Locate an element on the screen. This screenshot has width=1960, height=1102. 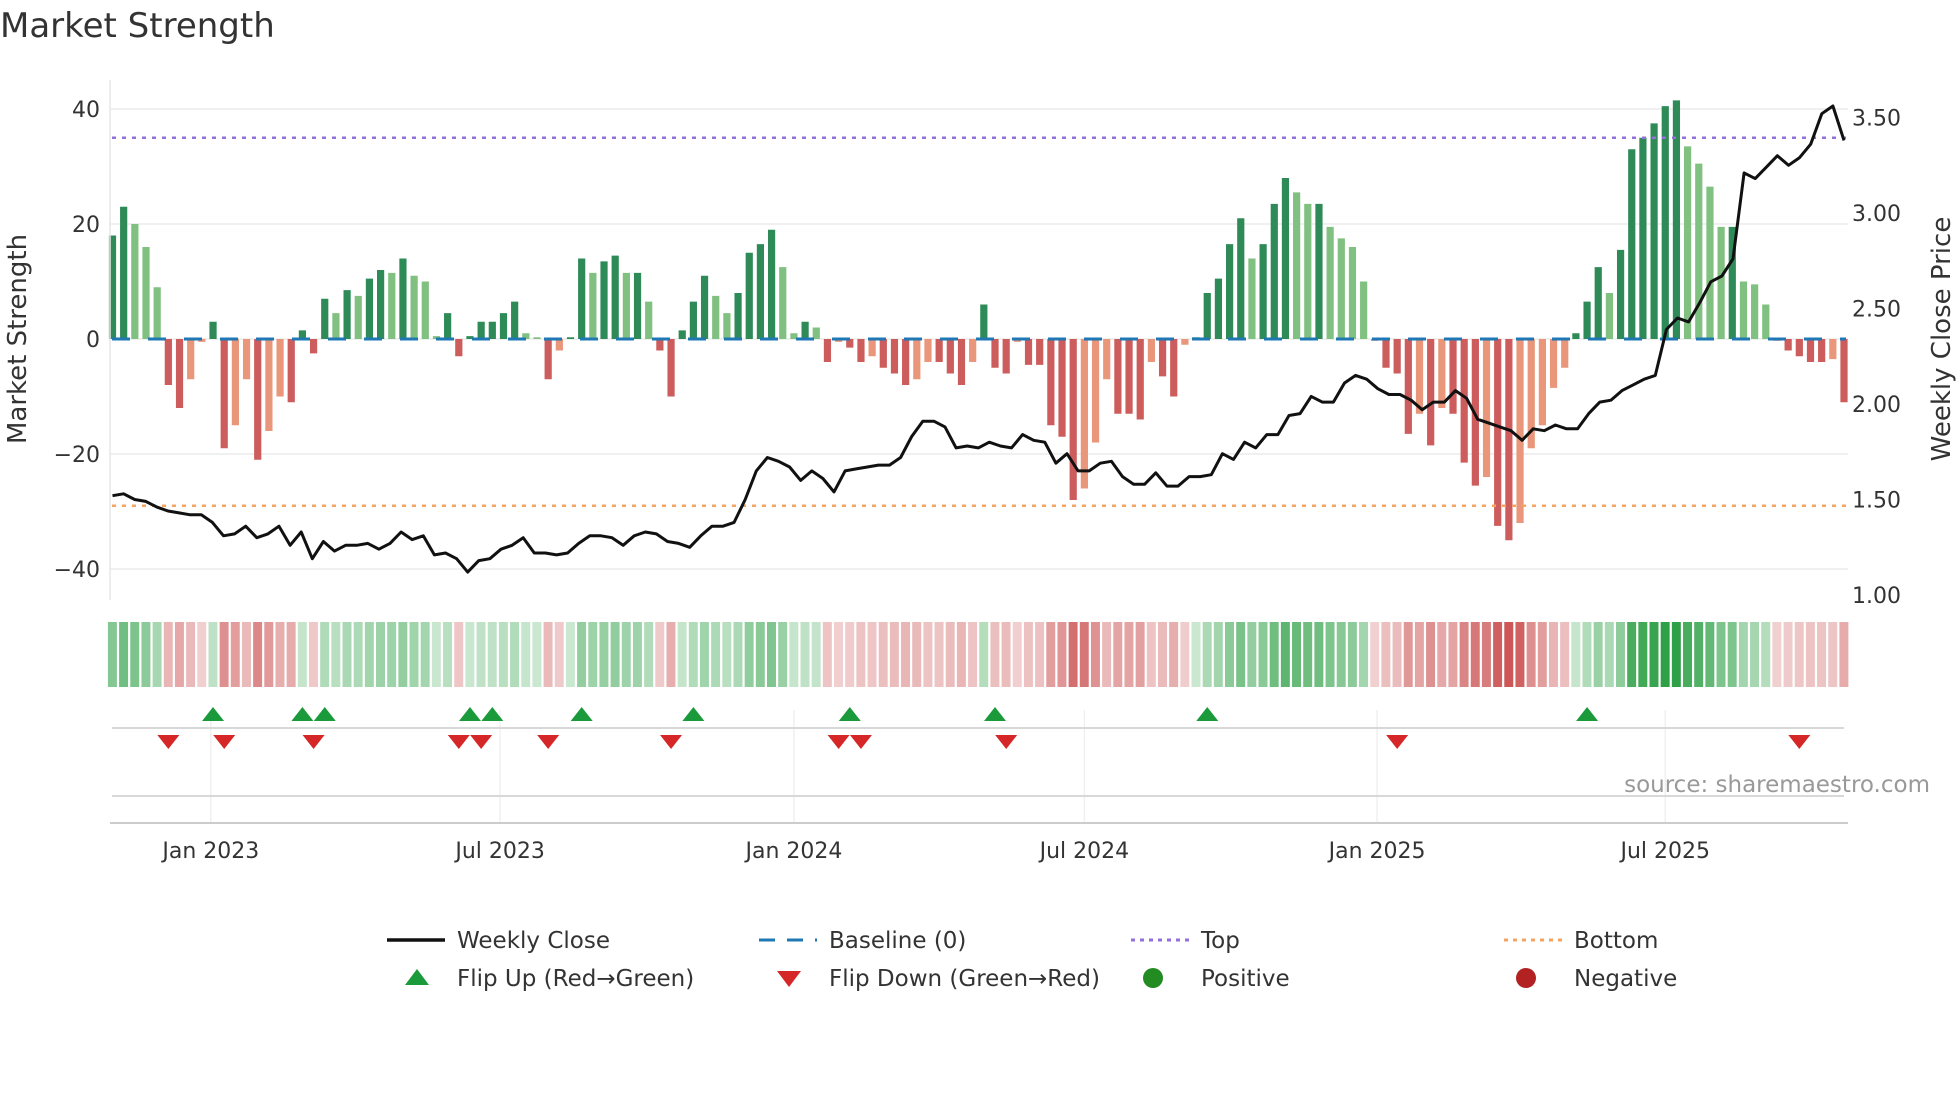
x-tick-label: Jan 2023 is located at coordinates (209, 851).